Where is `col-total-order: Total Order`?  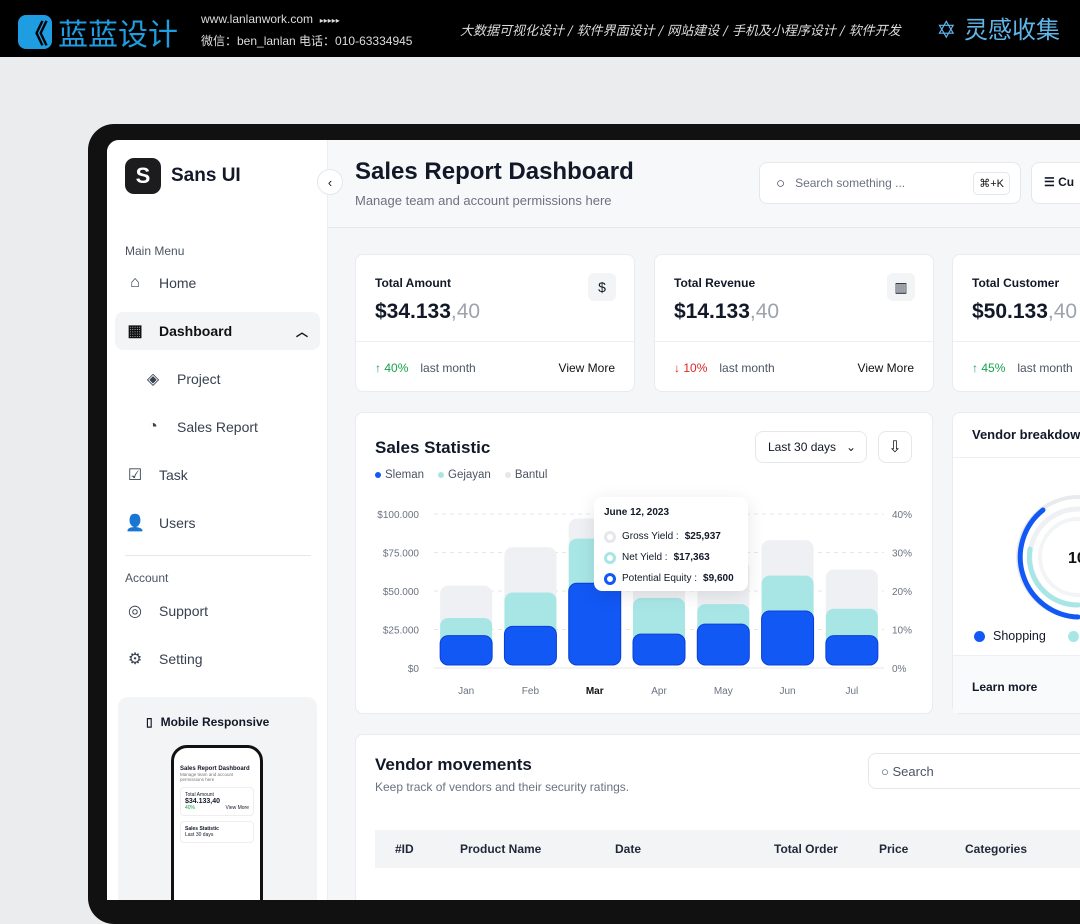 col-total-order: Total Order is located at coordinates (806, 849).